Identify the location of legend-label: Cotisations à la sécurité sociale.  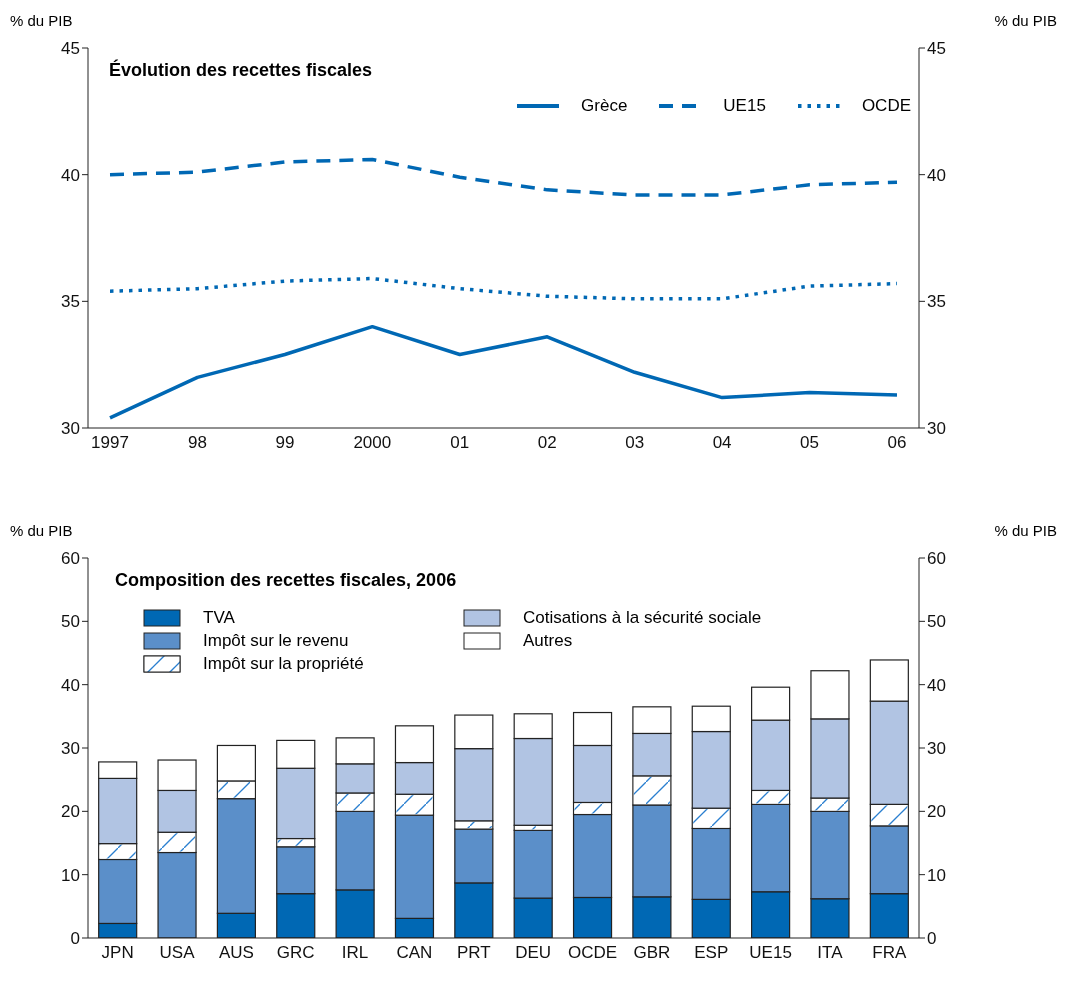
(642, 617).